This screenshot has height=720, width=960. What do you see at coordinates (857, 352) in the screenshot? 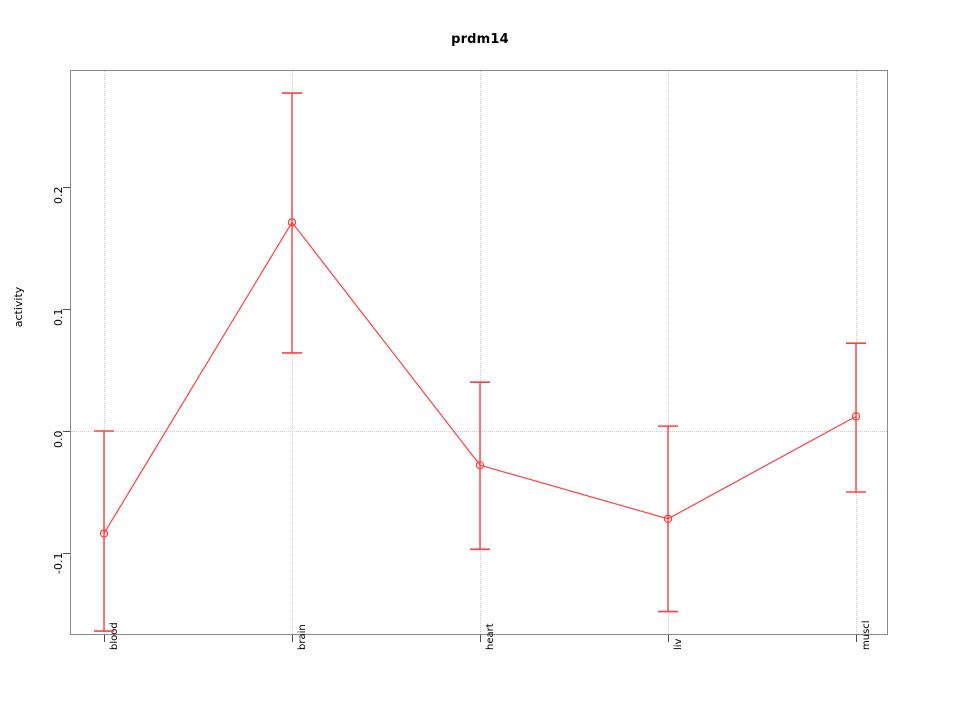
I see `gridline-vertical-muscl` at bounding box center [857, 352].